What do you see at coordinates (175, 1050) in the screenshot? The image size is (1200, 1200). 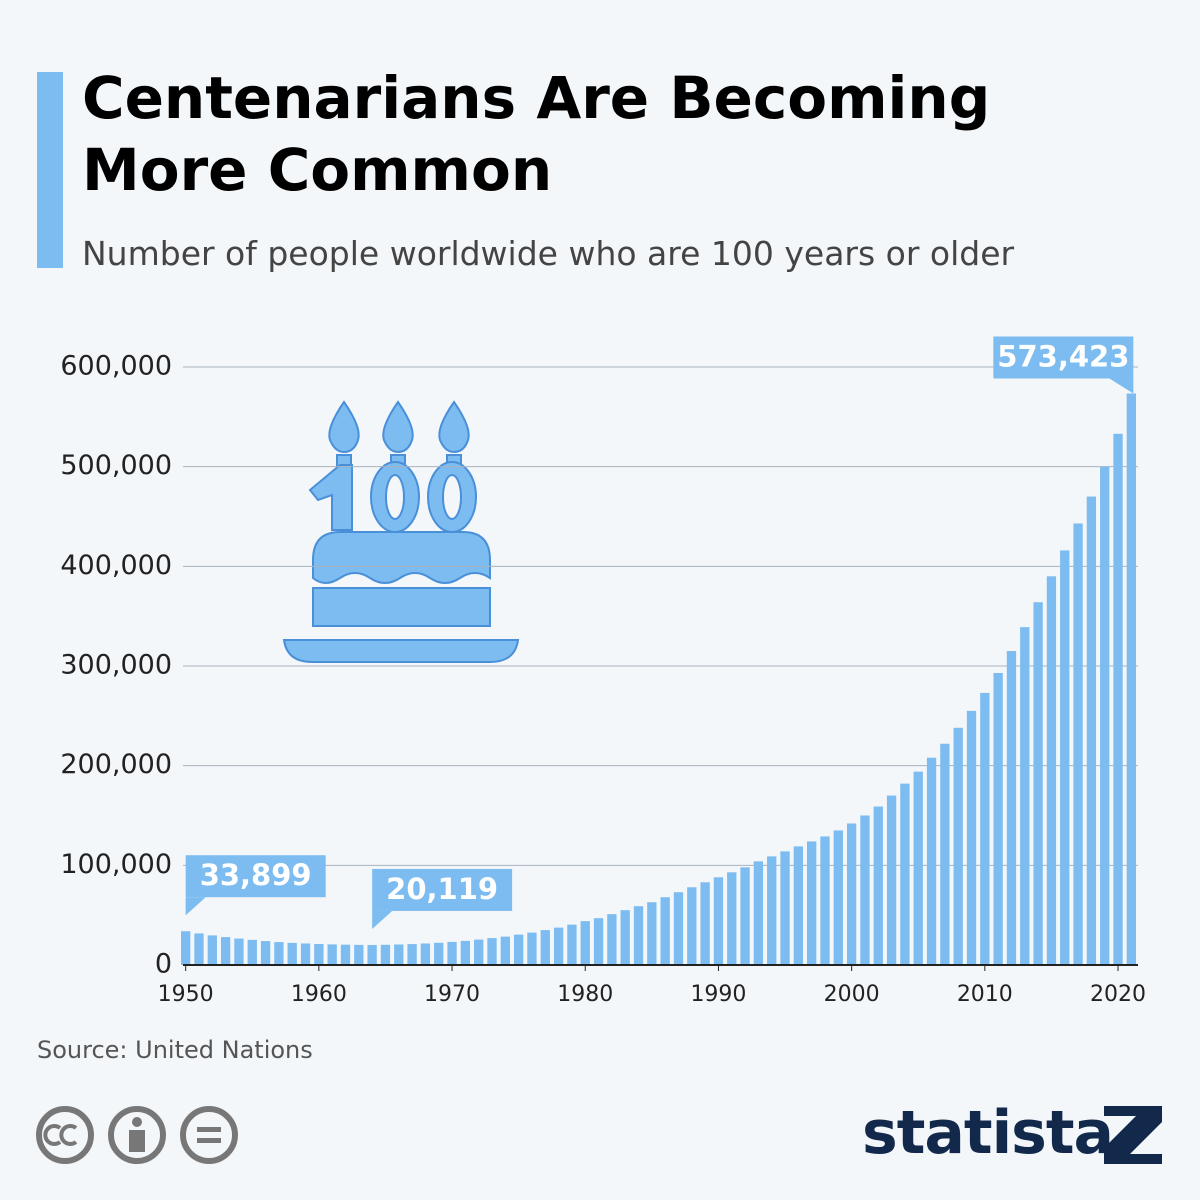 I see `source: Source: United Nations` at bounding box center [175, 1050].